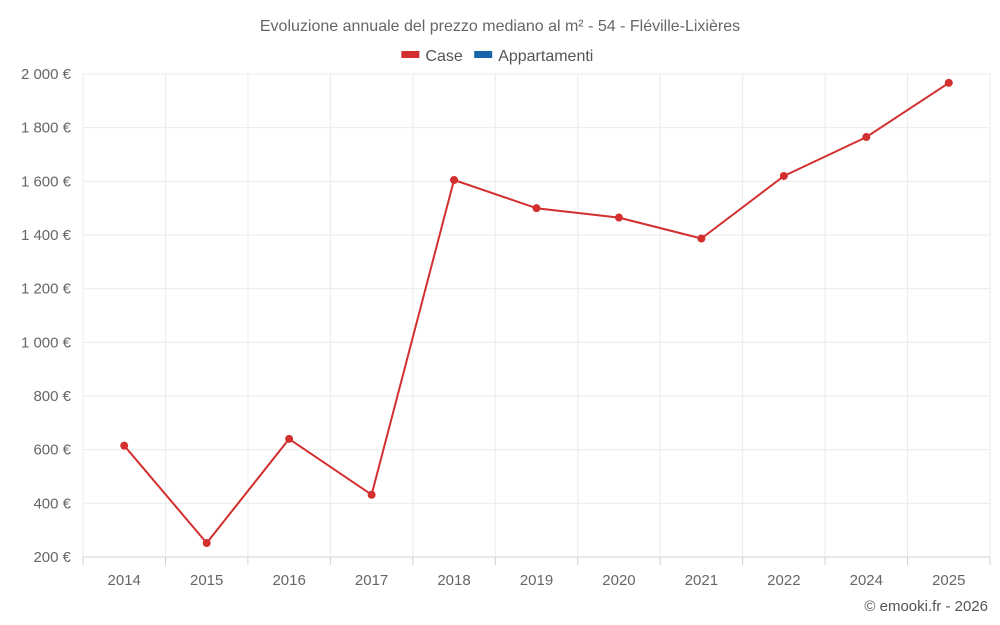 This screenshot has width=1000, height=625. Describe the element at coordinates (46, 342) in the screenshot. I see `y-tick-label: 1 000 €` at that location.